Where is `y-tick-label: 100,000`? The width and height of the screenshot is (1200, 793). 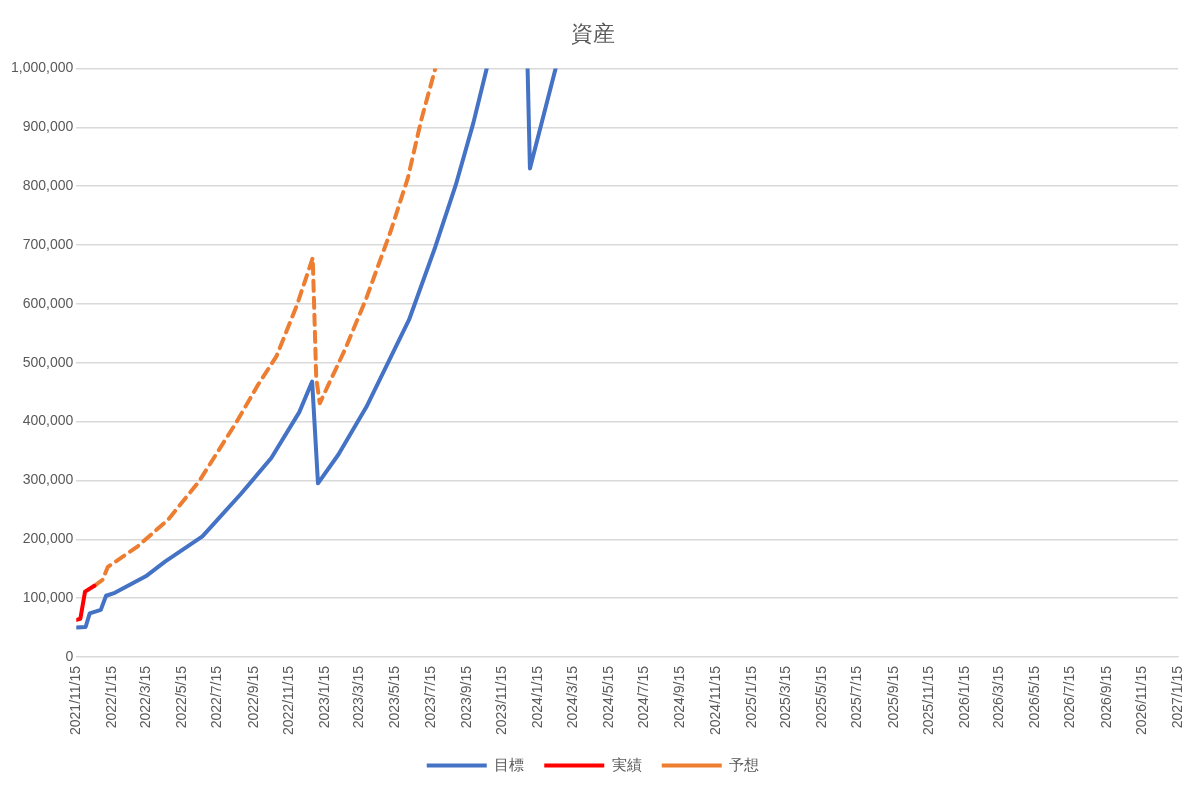
y-tick-label: 100,000 is located at coordinates (48, 596).